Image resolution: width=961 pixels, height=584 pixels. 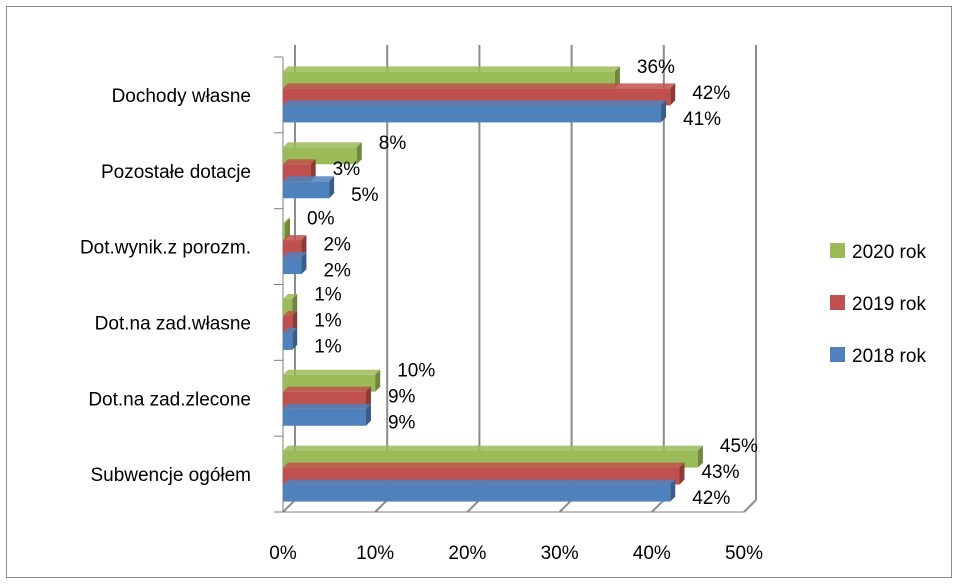 What do you see at coordinates (560, 553) in the screenshot?
I see `x-tick-label: 30%` at bounding box center [560, 553].